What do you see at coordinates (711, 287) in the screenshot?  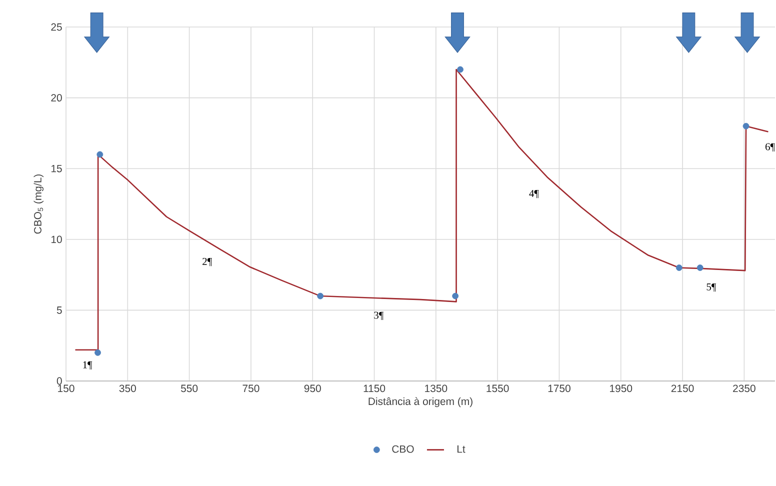 I see `annotation: 5¶` at bounding box center [711, 287].